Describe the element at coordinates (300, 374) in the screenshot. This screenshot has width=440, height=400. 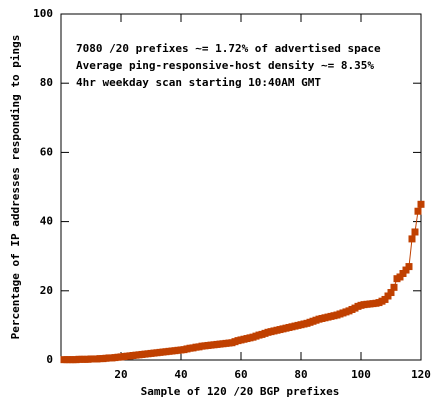
I see `x-tick-label: 80` at that location.